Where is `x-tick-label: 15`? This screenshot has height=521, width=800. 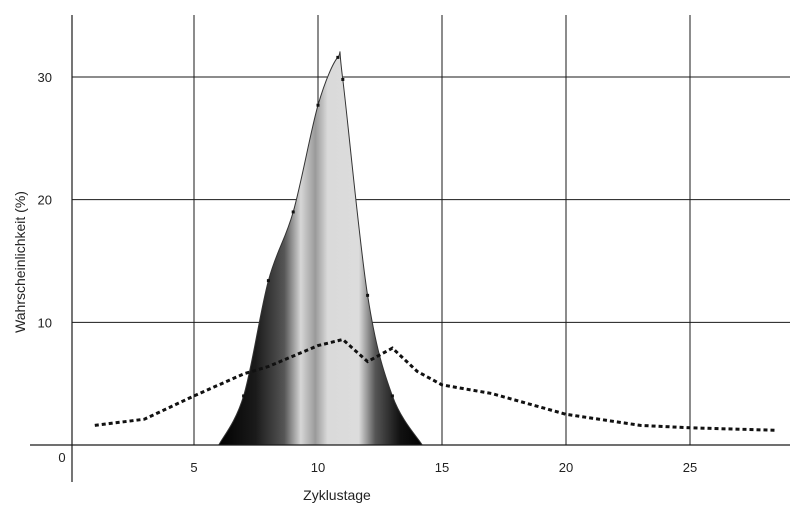
x-tick-label: 15 is located at coordinates (442, 467).